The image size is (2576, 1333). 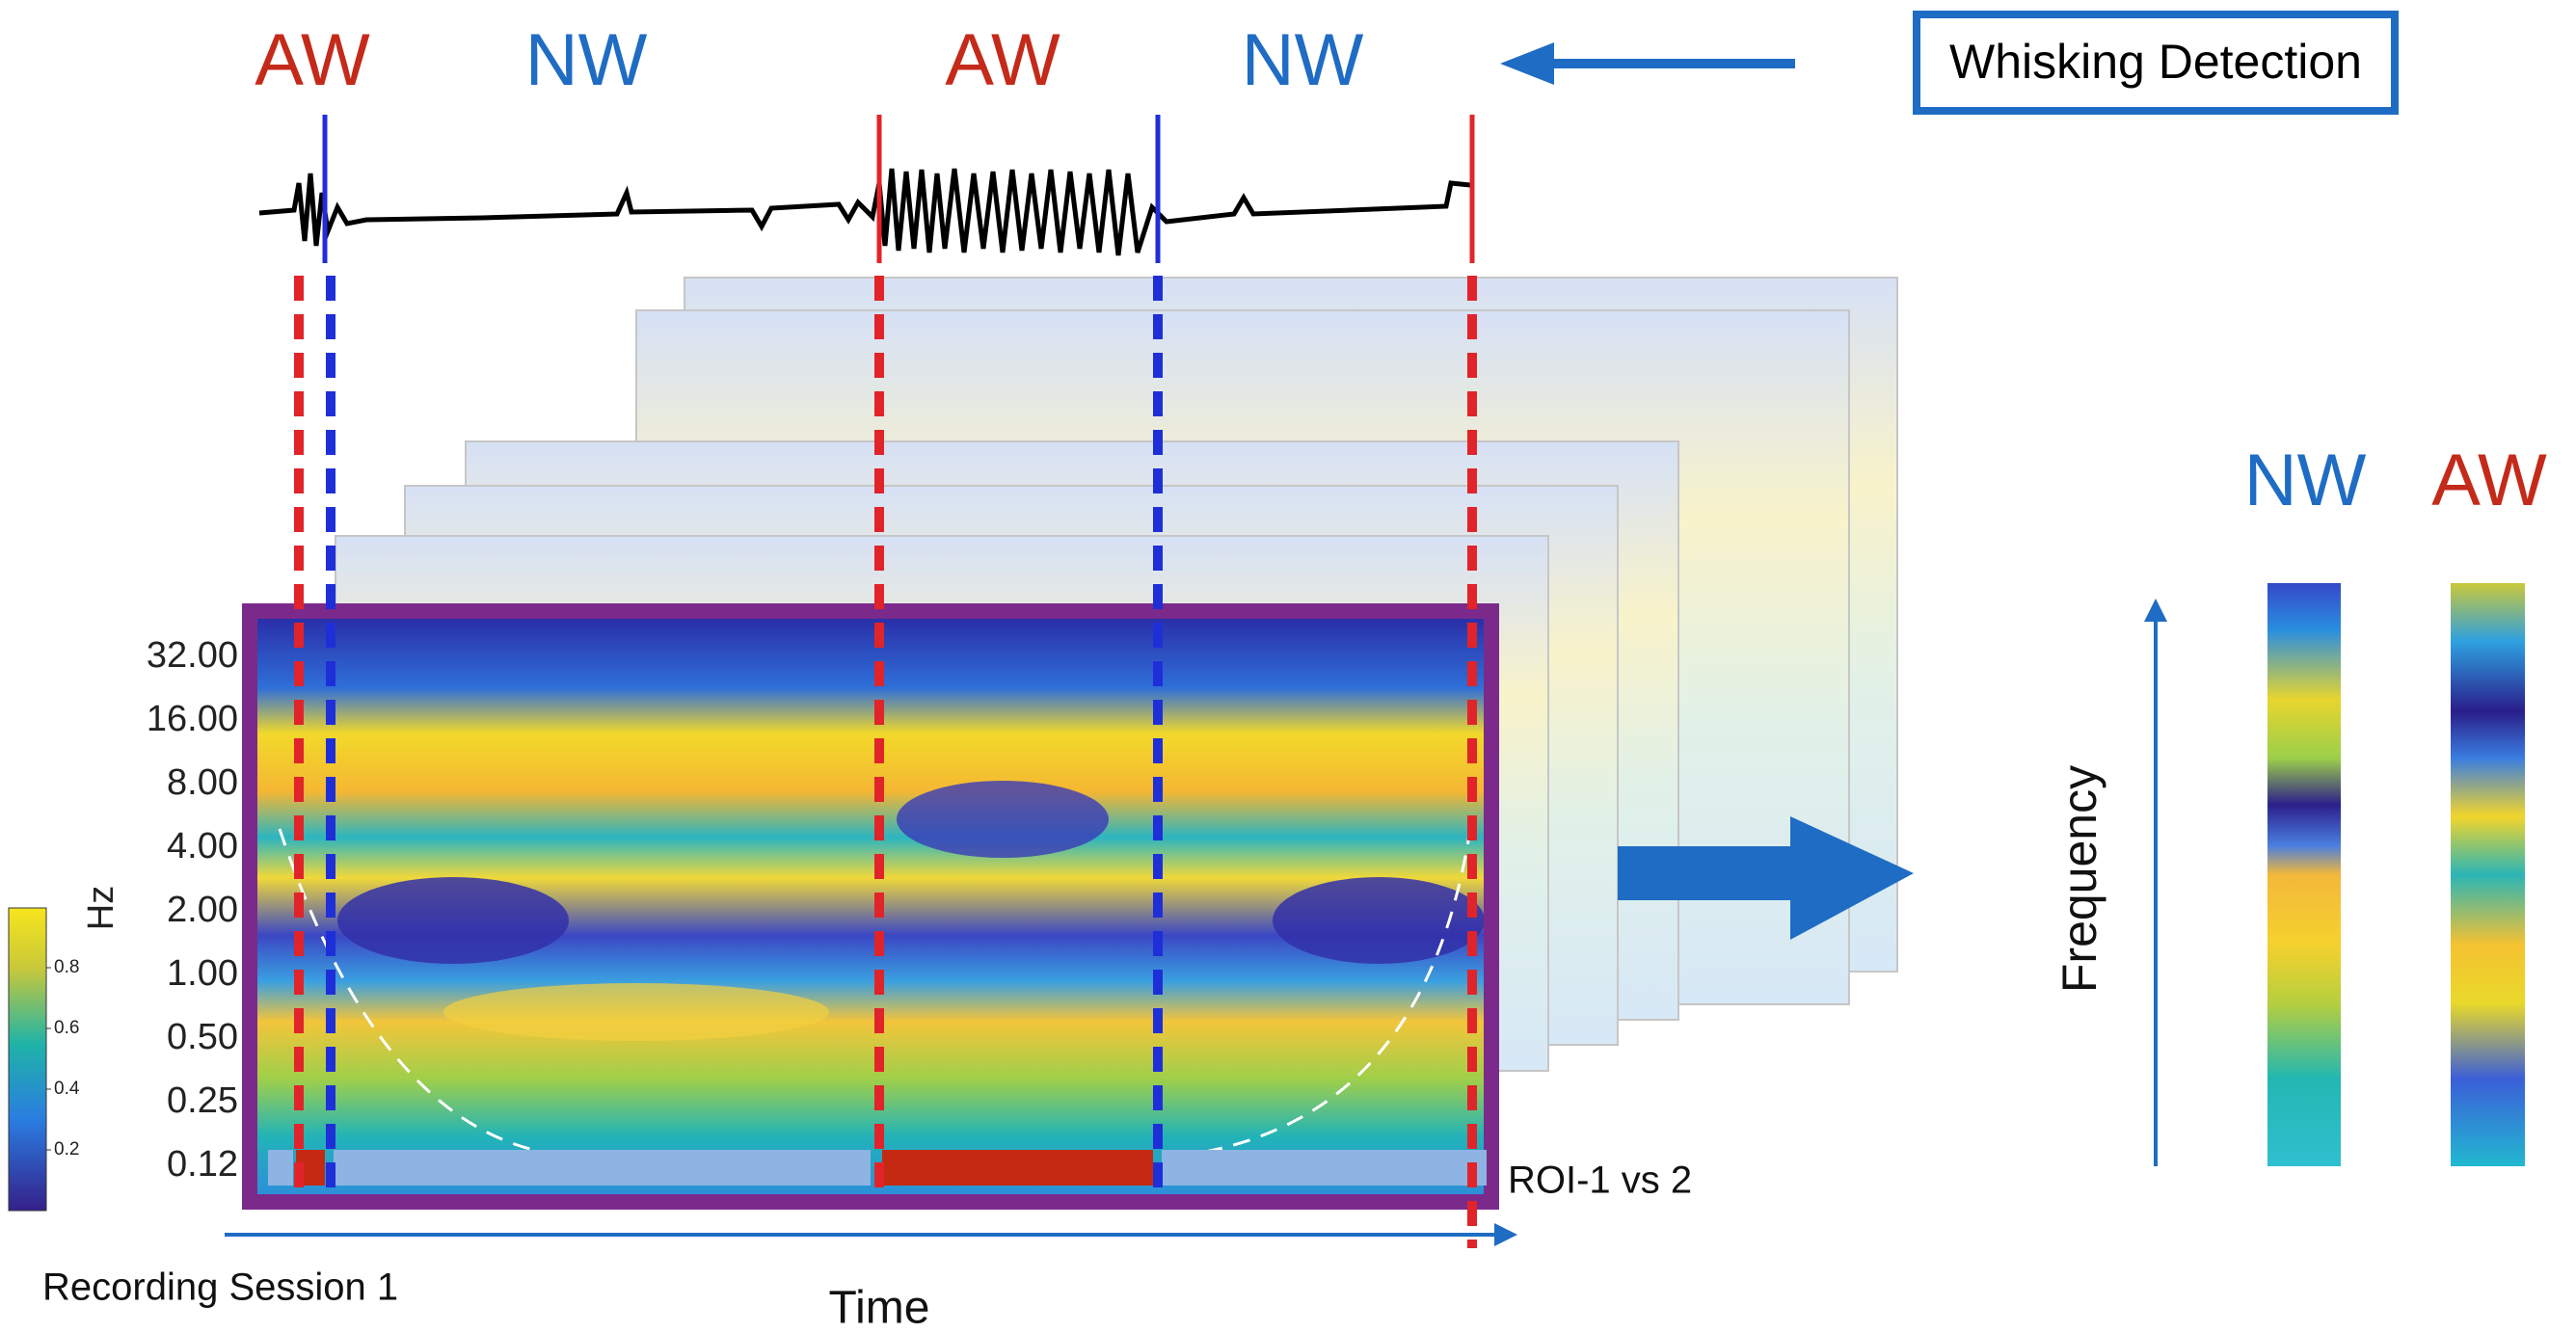 What do you see at coordinates (203, 1164) in the screenshot?
I see `y-tick-label: 0.12` at bounding box center [203, 1164].